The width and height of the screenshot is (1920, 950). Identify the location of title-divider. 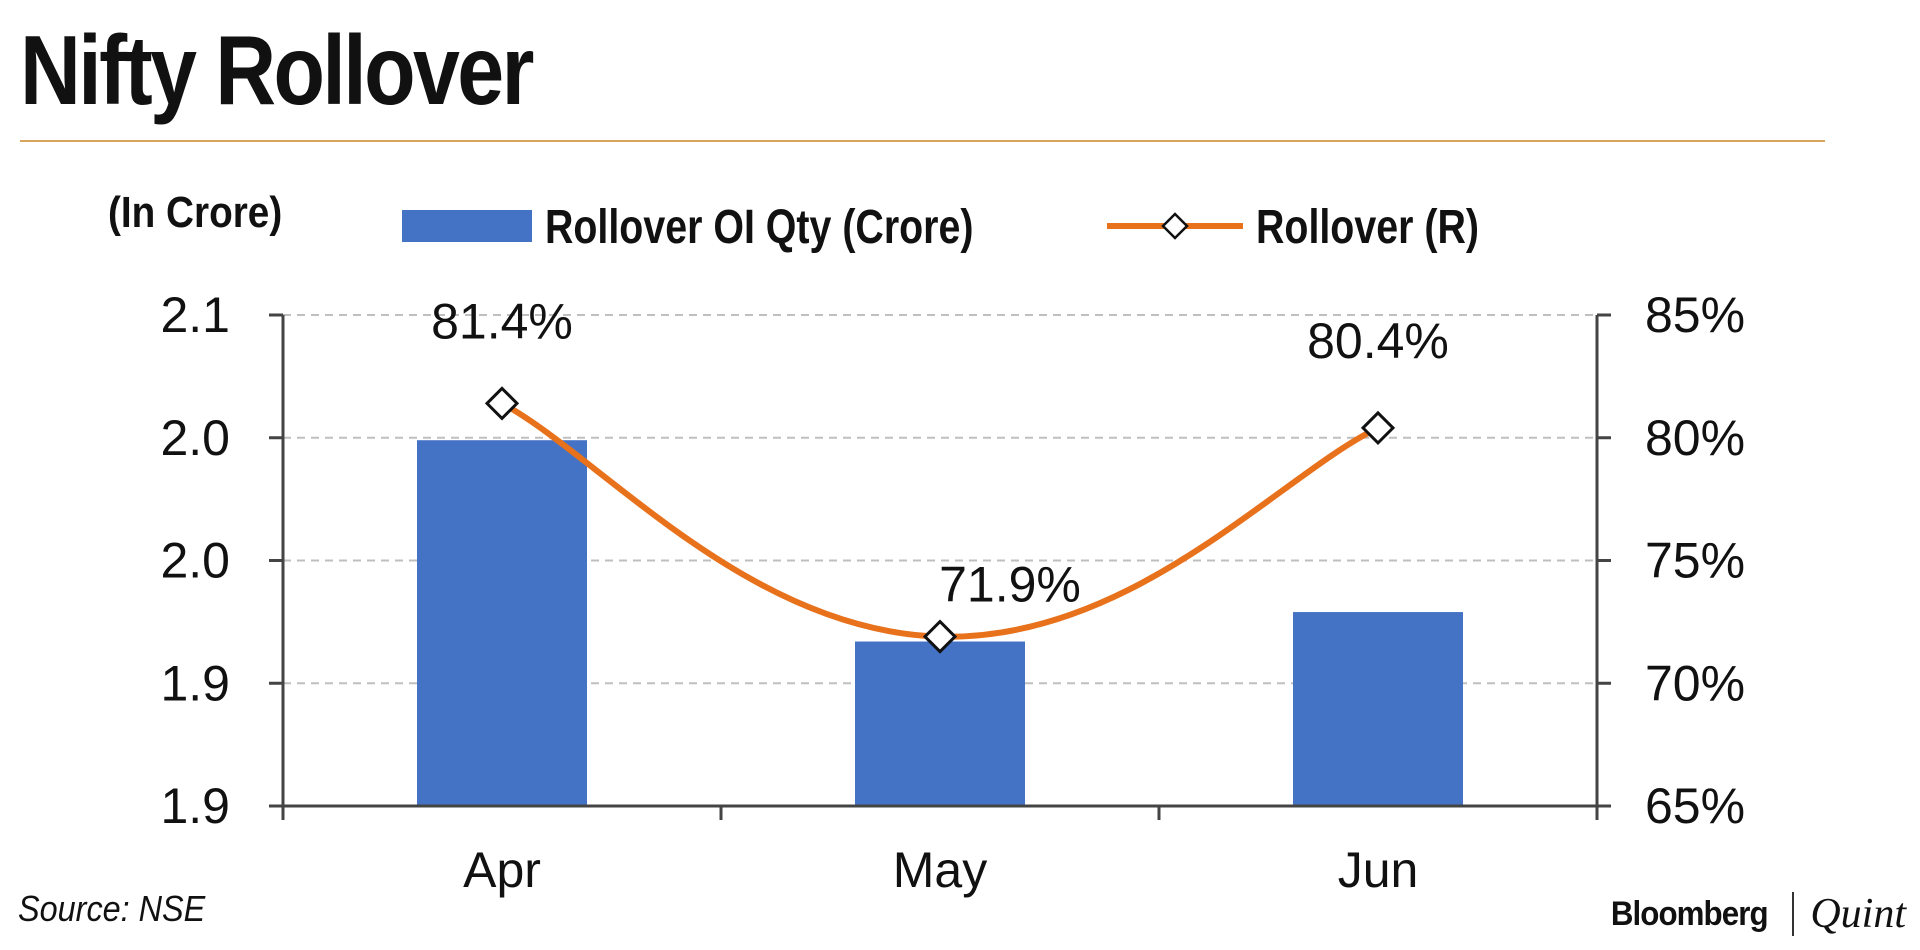
(922, 141).